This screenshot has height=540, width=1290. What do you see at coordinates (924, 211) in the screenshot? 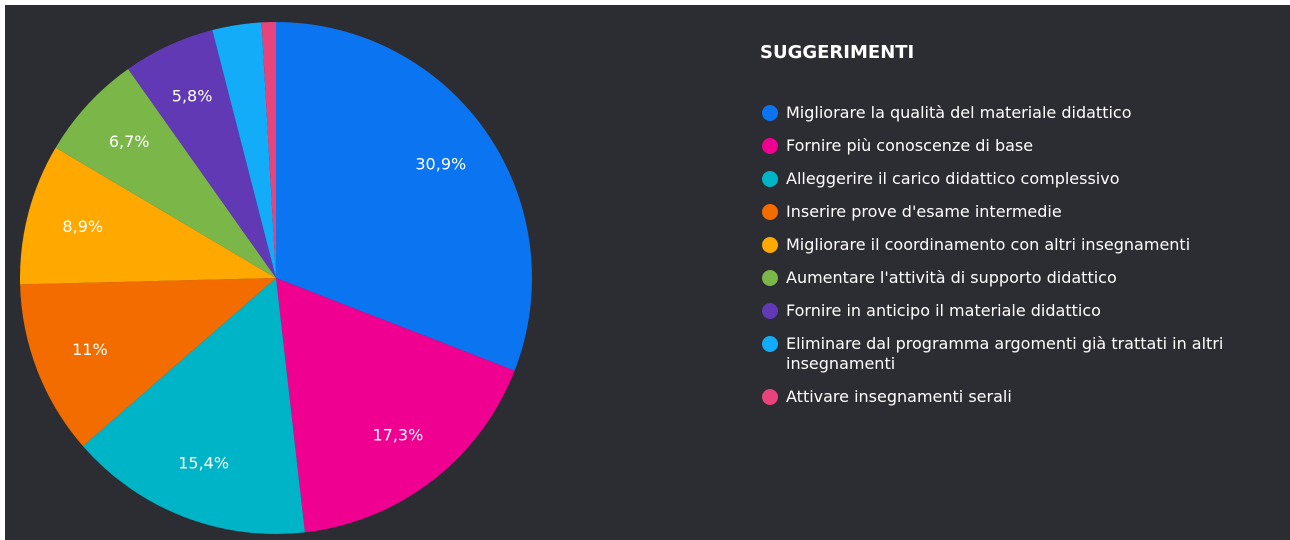
I see `legend-label: Inserire prove d'esame intermedie` at bounding box center [924, 211].